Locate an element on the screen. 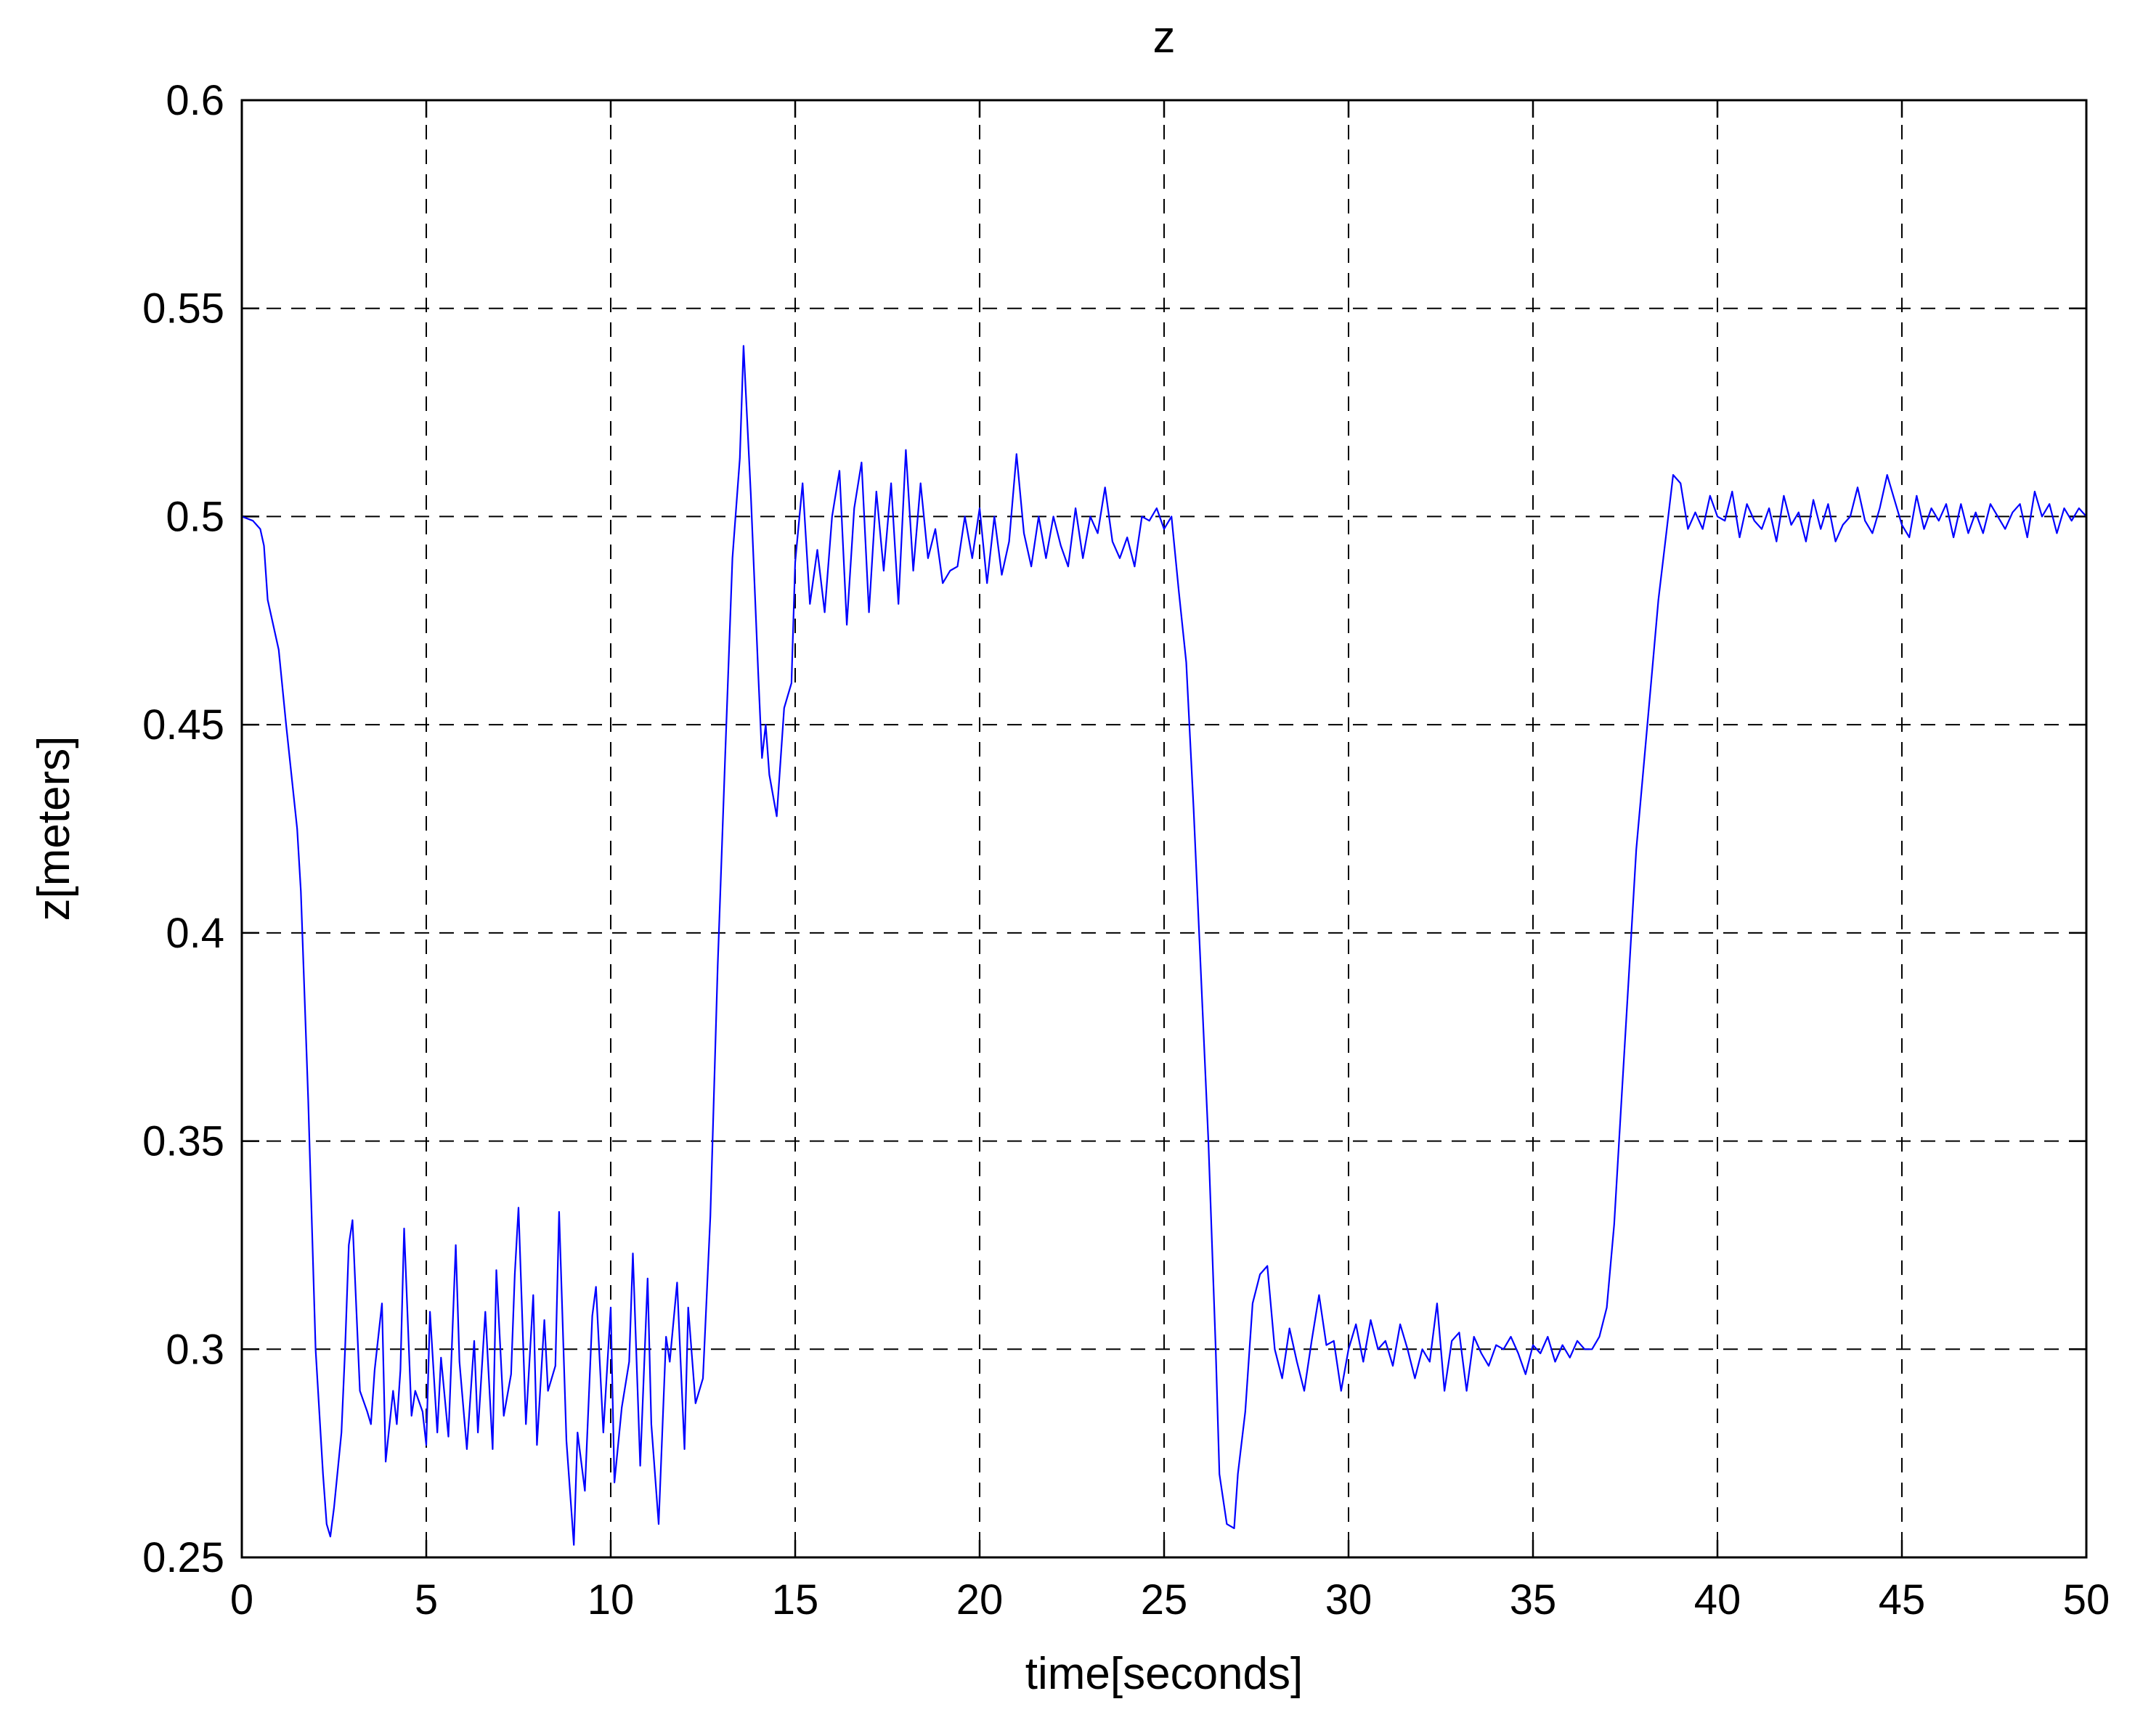 This screenshot has width=2135, height=1736. y-tick-label: 0.5 is located at coordinates (195, 516).